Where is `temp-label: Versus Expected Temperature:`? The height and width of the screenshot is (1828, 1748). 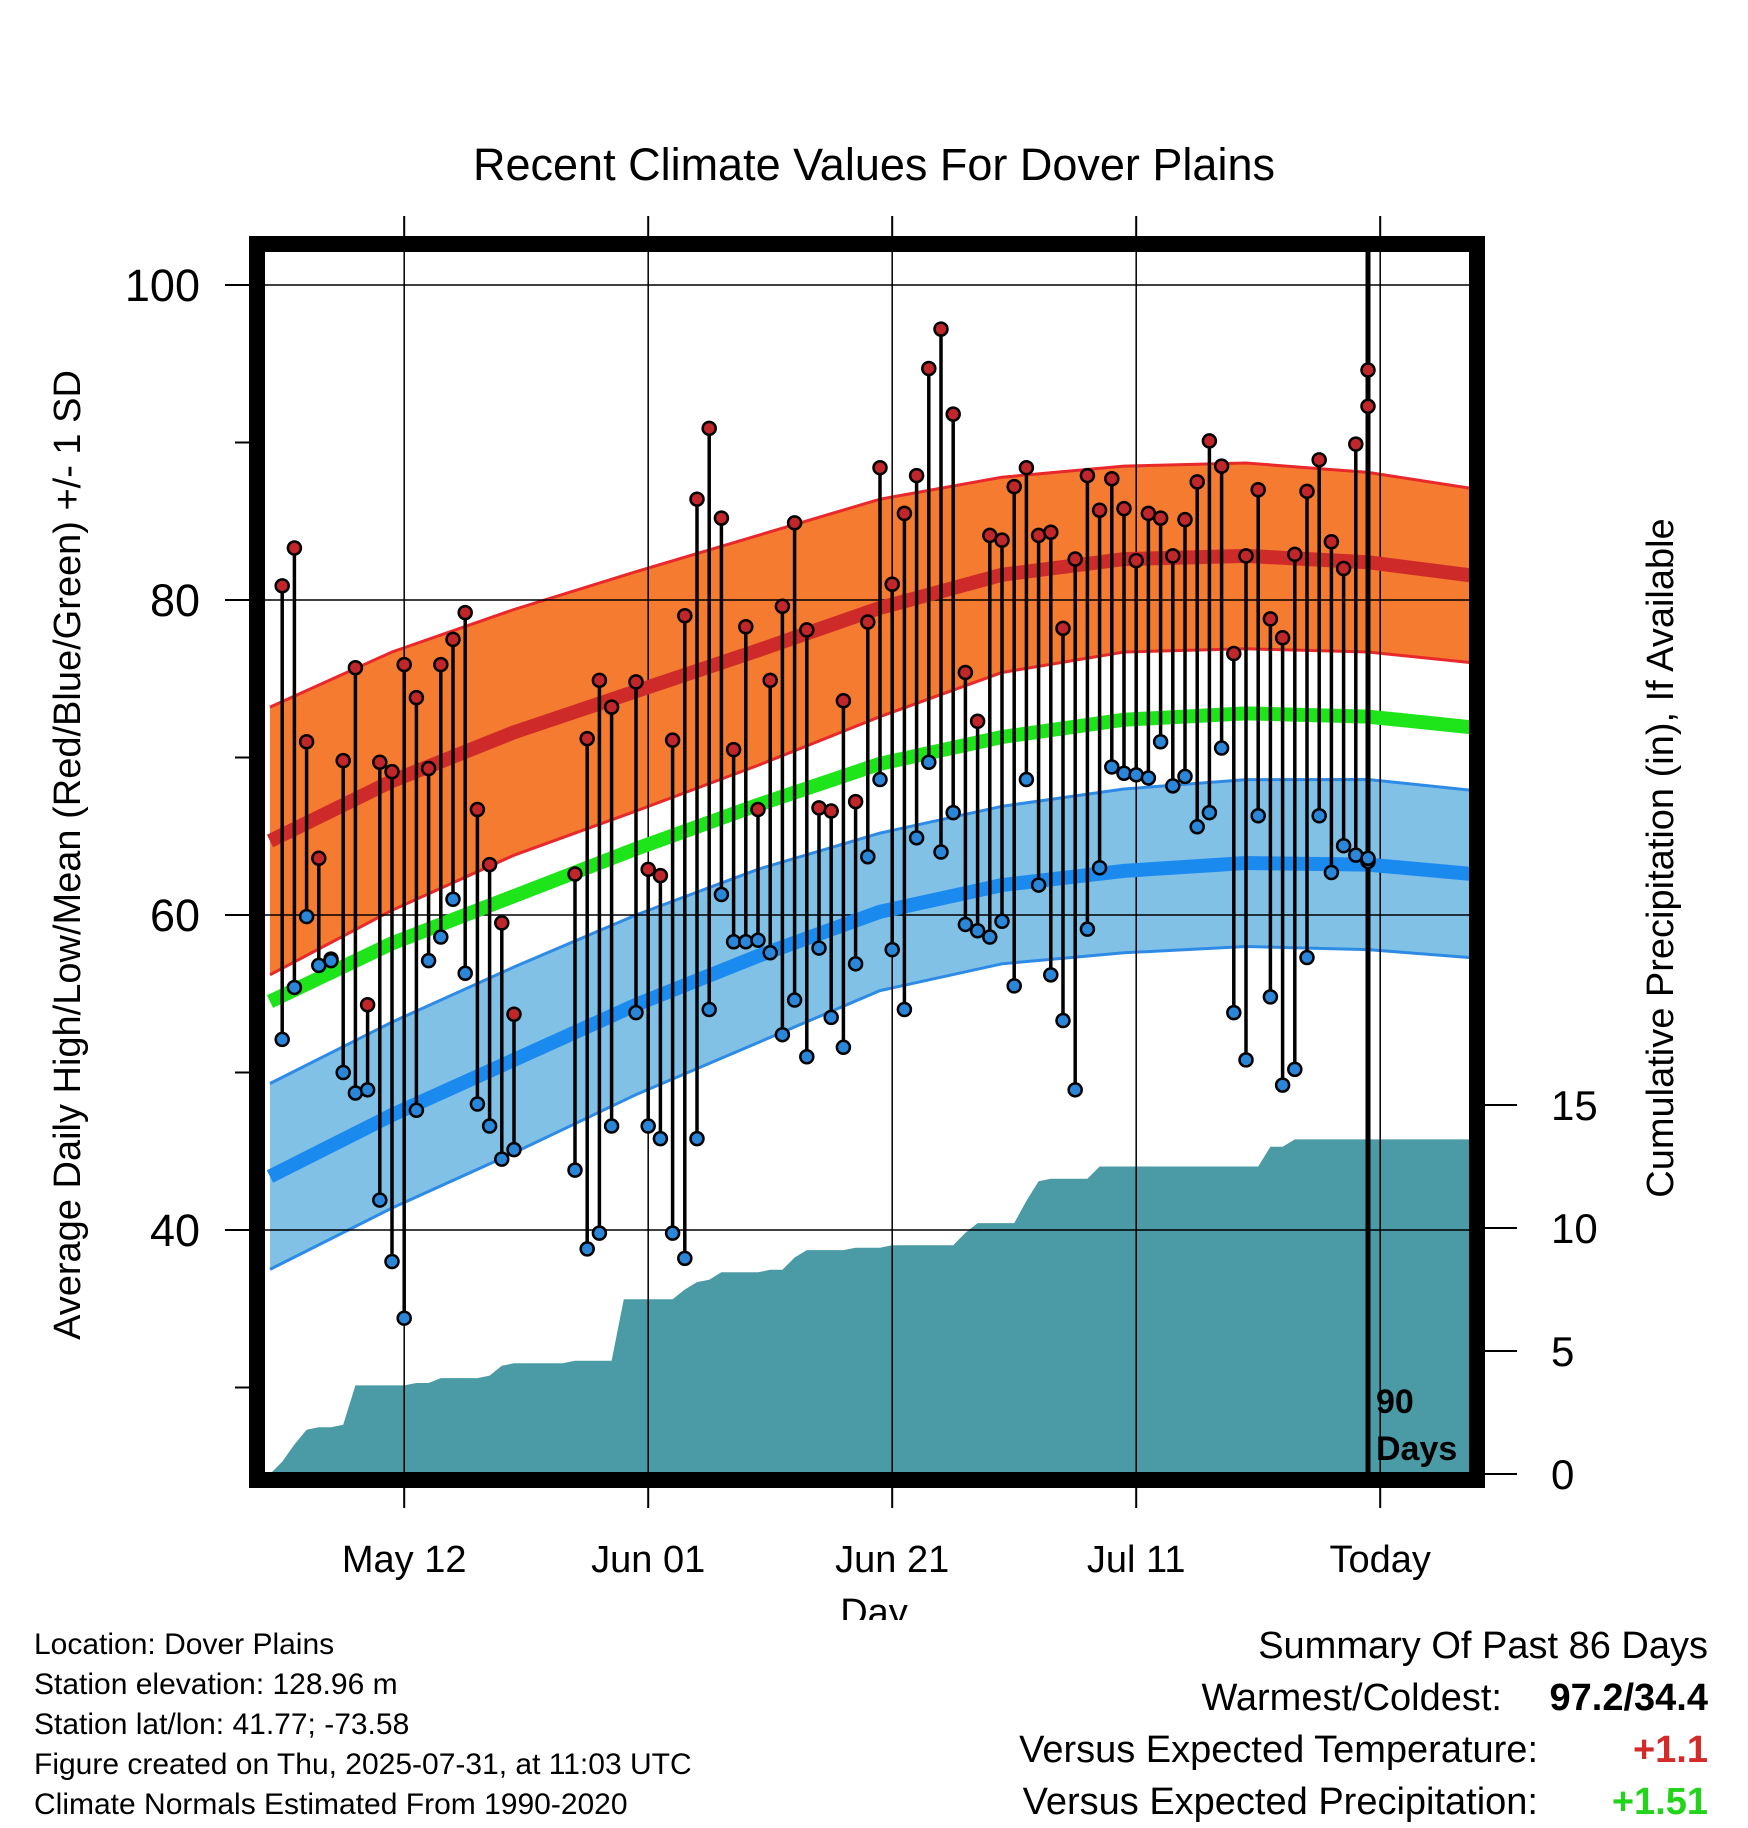 temp-label: Versus Expected Temperature: is located at coordinates (1278, 1750).